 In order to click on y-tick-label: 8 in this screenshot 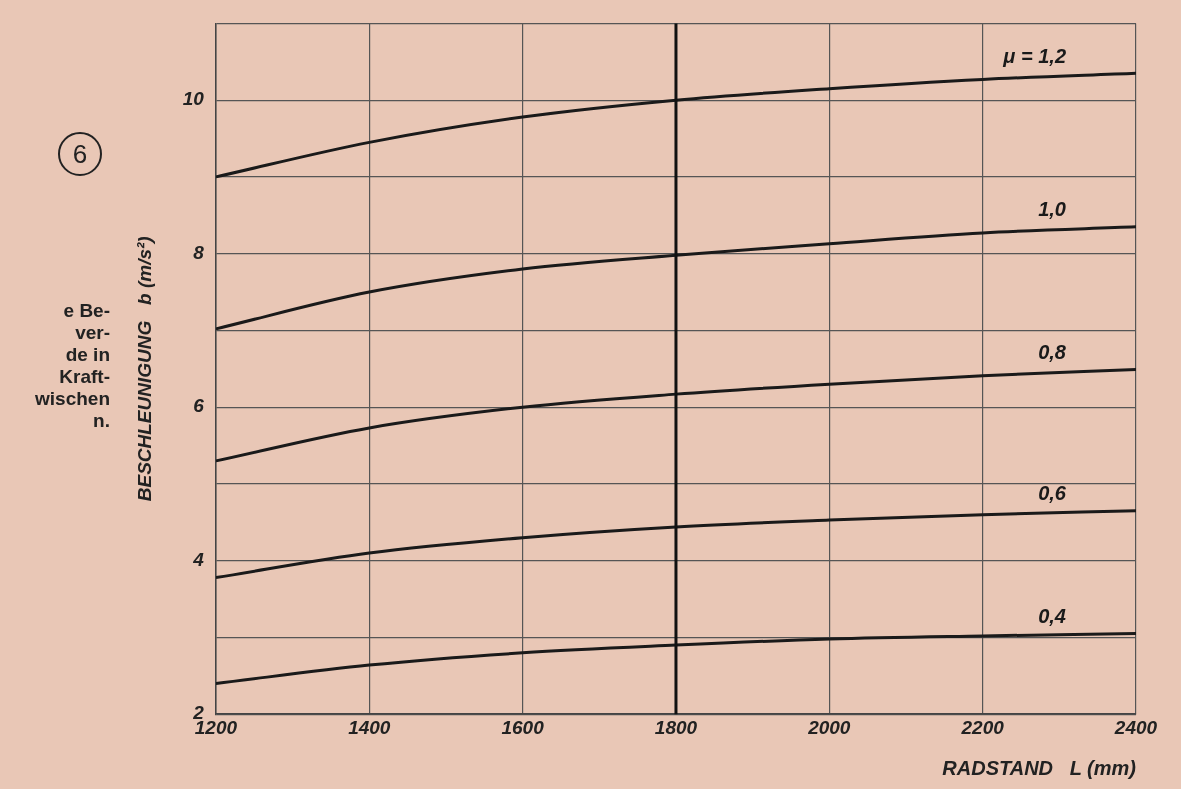, I will do `click(199, 252)`.